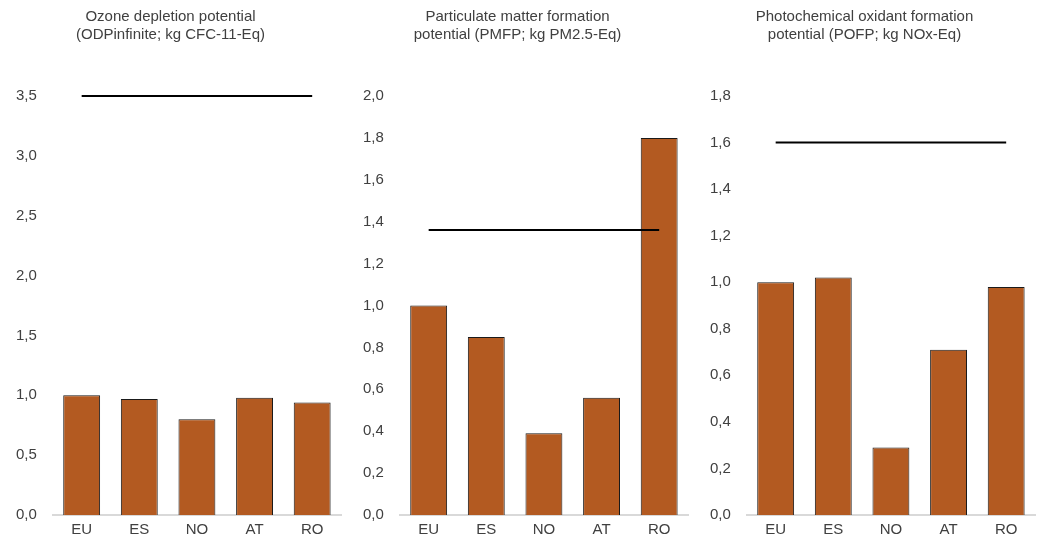 The height and width of the screenshot is (549, 1041). I want to click on y-tick-label: 1,5, so click(26, 334).